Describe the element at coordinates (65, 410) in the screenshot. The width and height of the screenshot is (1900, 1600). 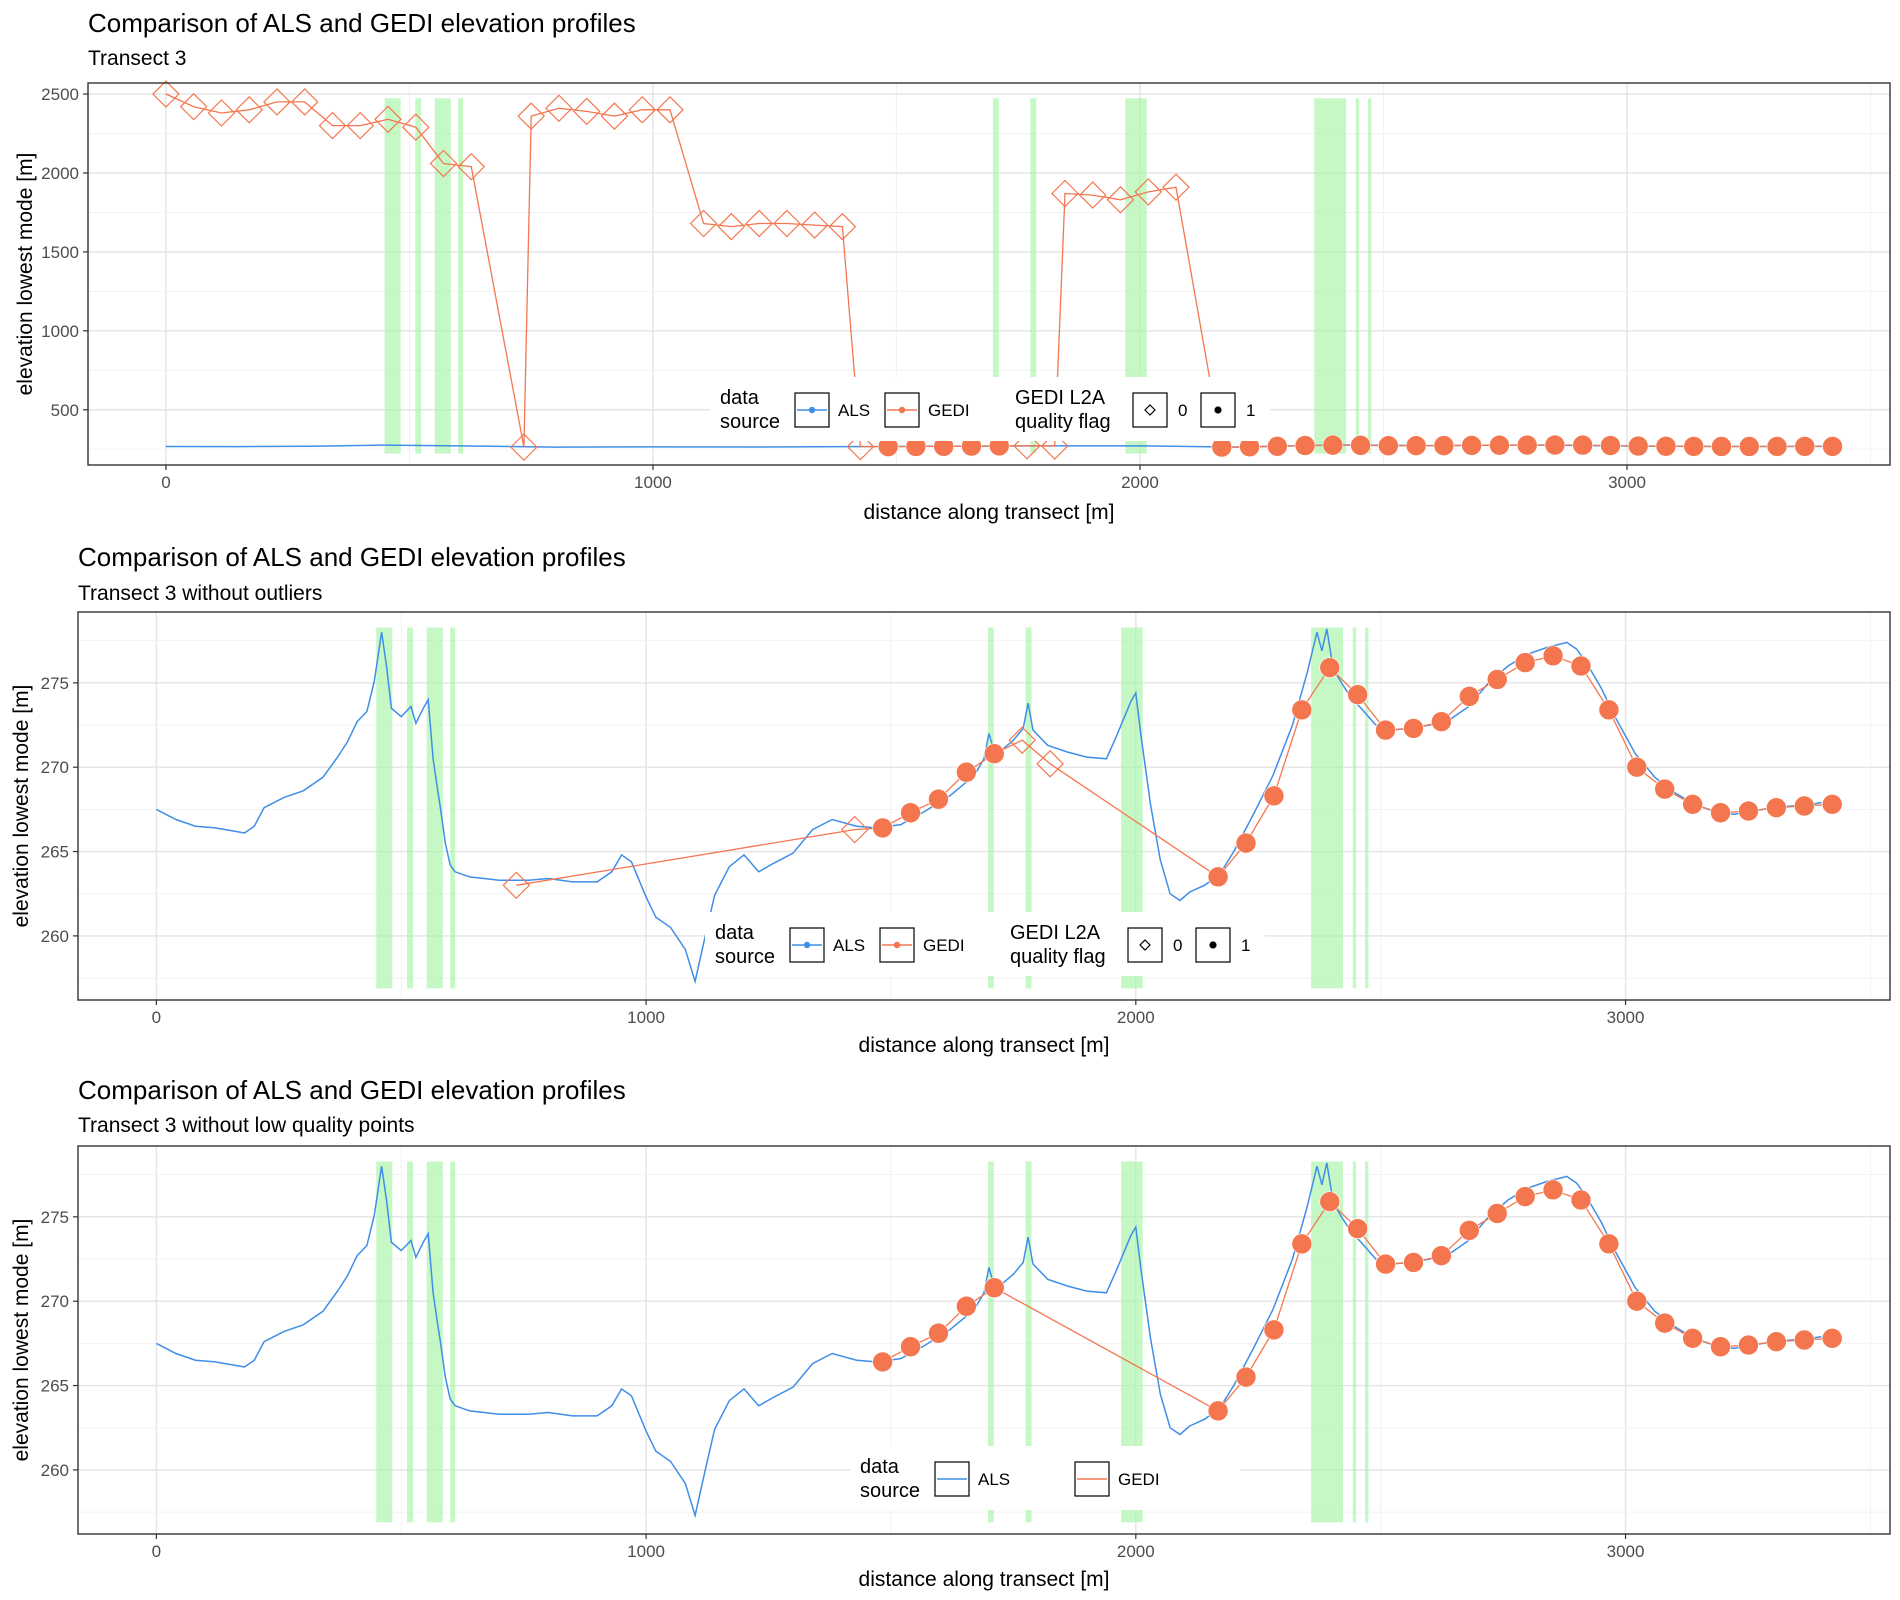
I see `y-tick-label: 500` at that location.